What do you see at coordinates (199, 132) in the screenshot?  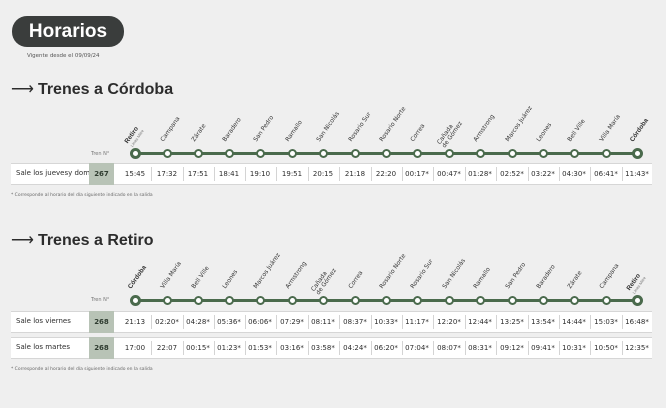 I see `station-name: Zárate` at bounding box center [199, 132].